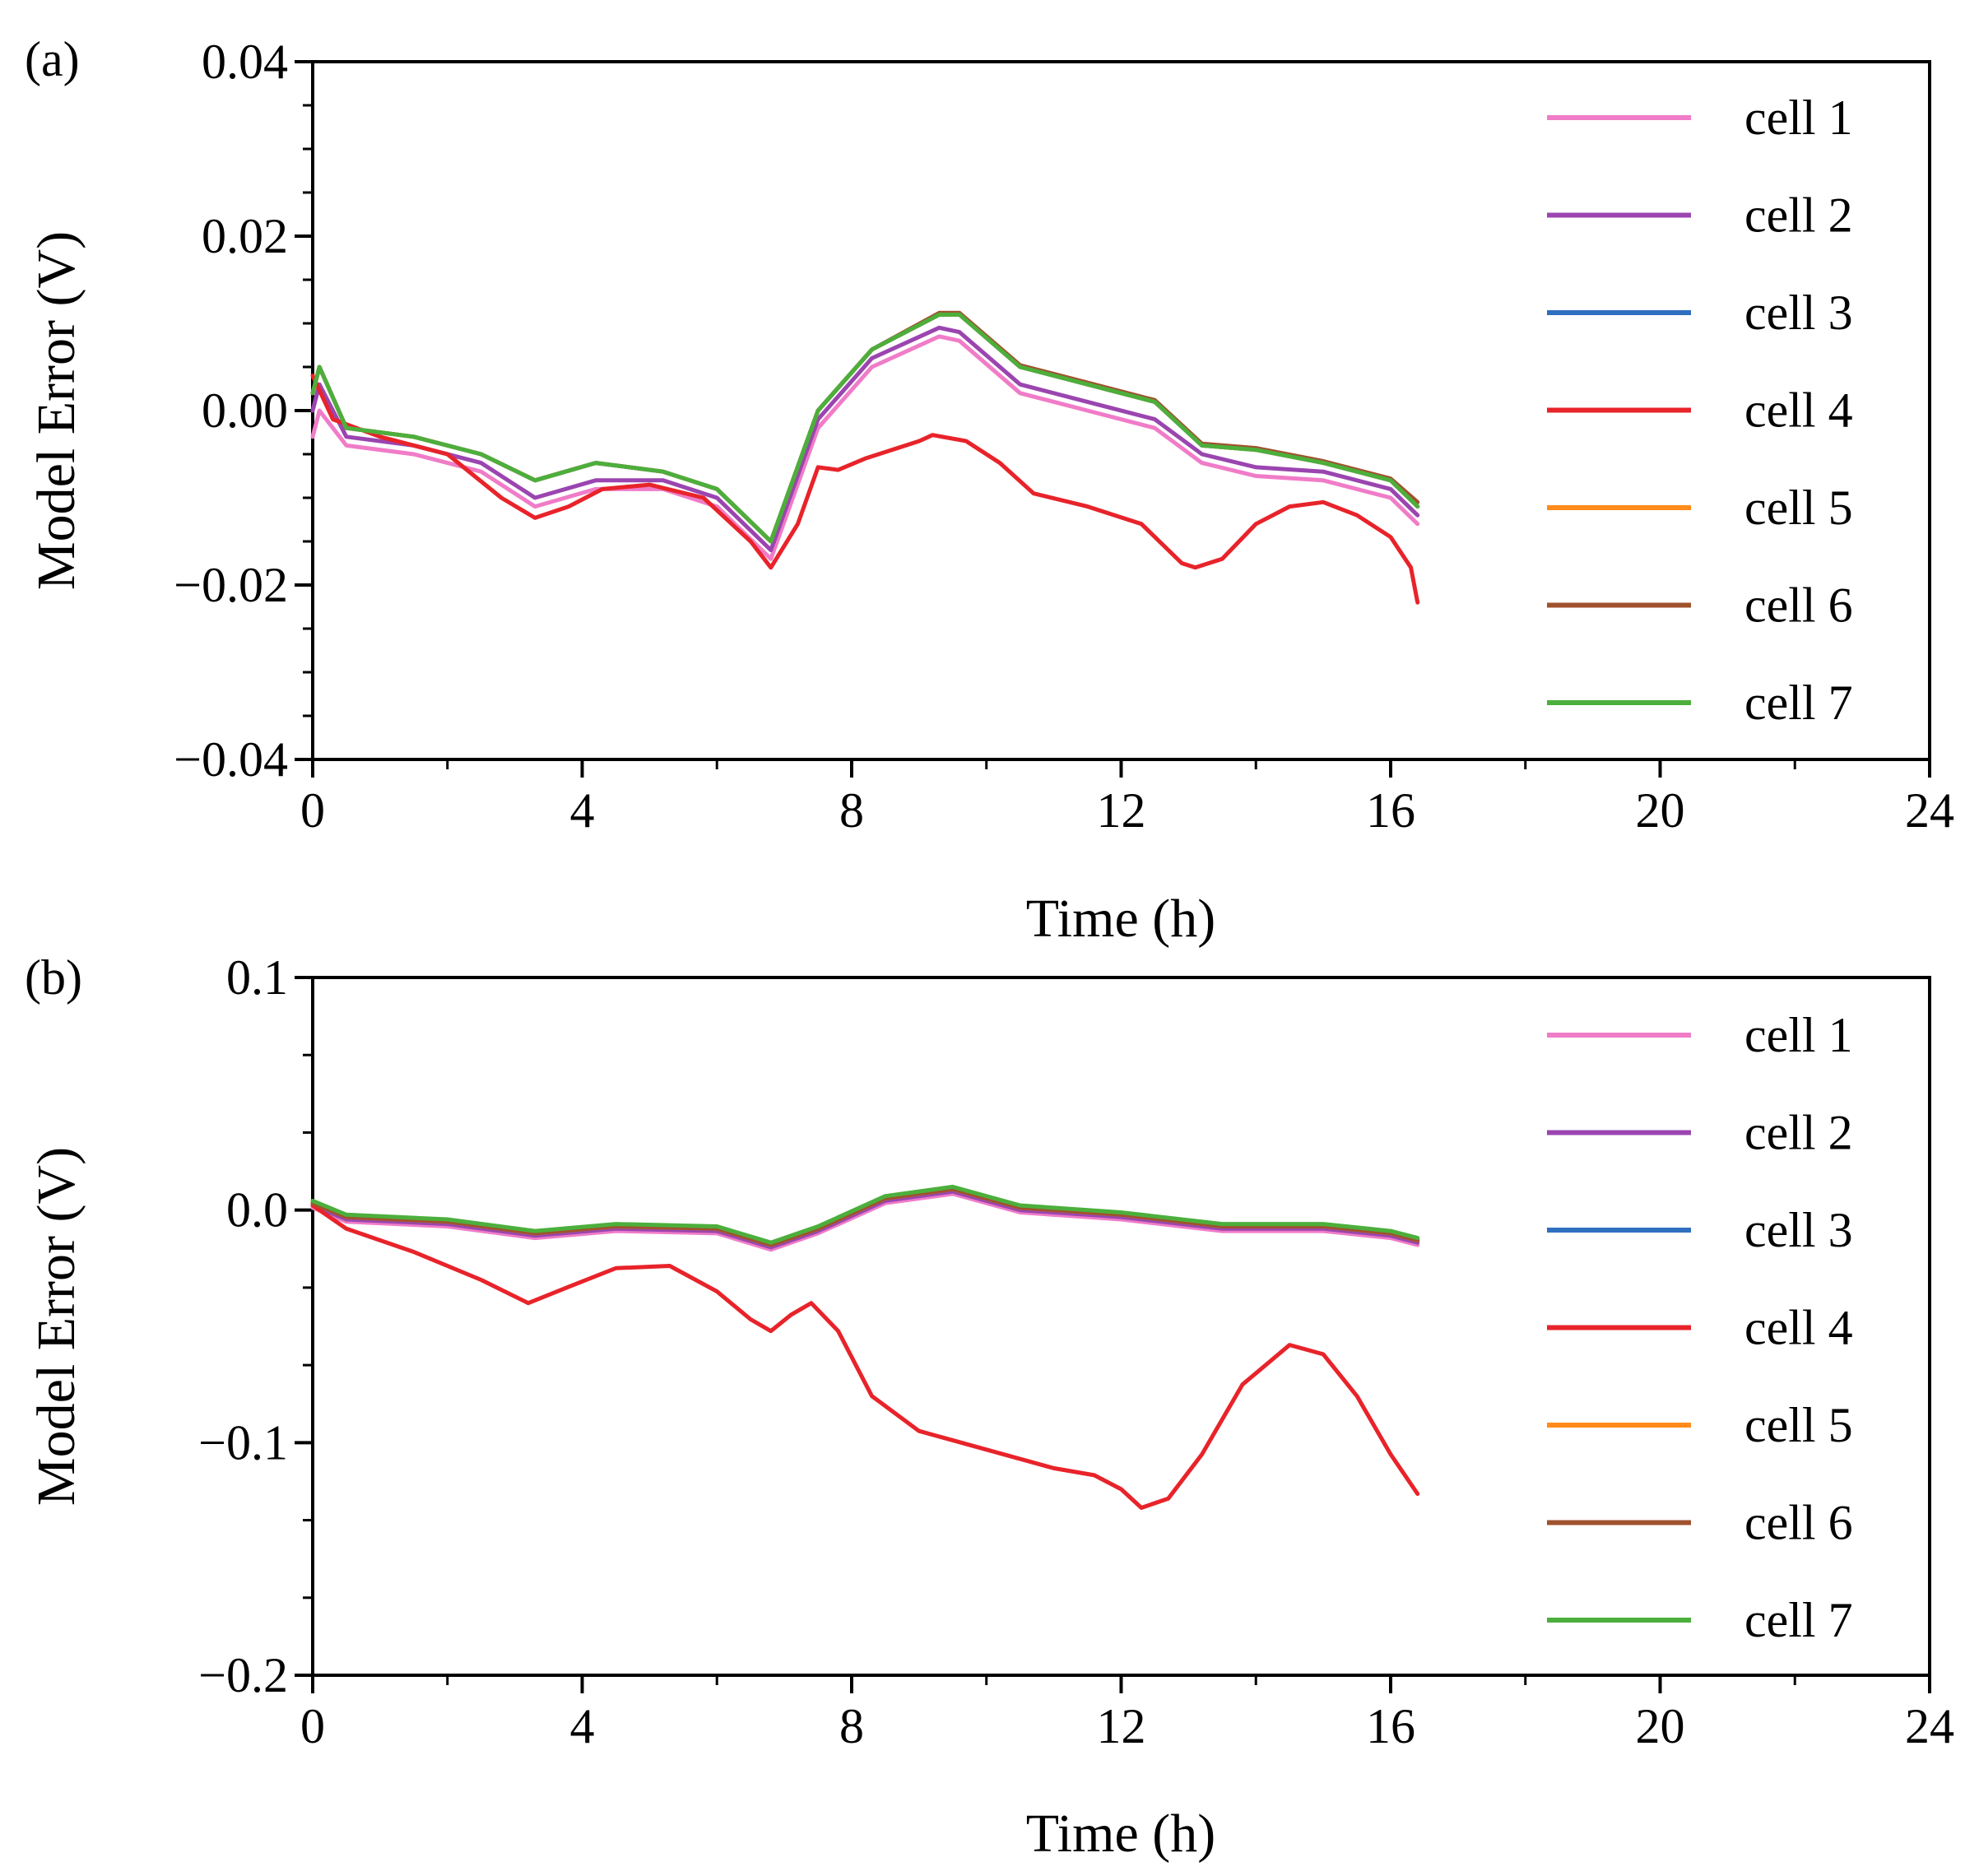 The height and width of the screenshot is (1876, 1979). I want to click on y-tick-label: 0.00, so click(245, 410).